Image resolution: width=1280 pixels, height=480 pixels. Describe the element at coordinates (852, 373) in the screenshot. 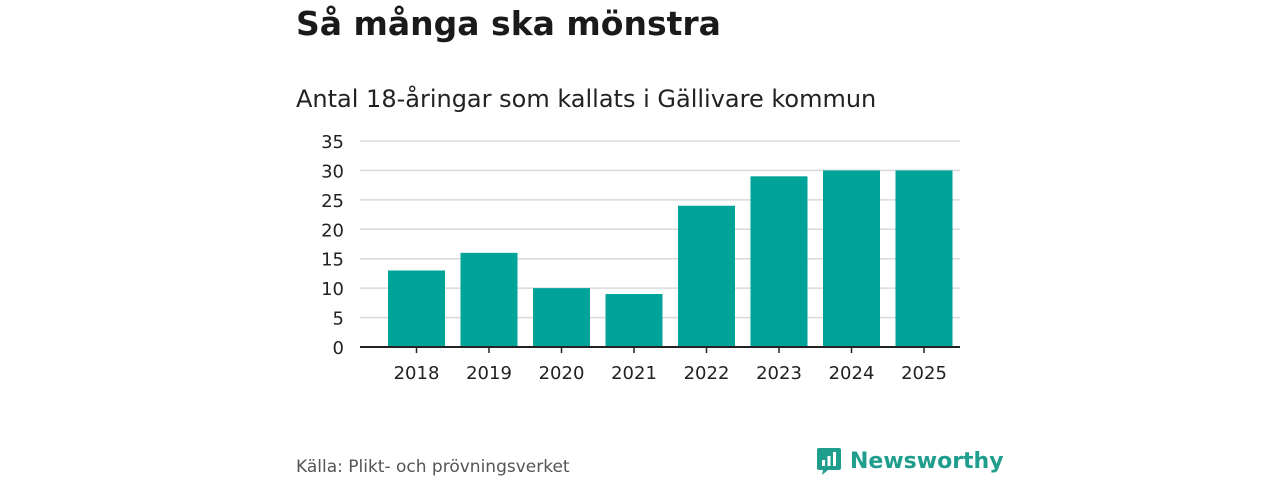

I see `x-tick-label: 2024` at that location.